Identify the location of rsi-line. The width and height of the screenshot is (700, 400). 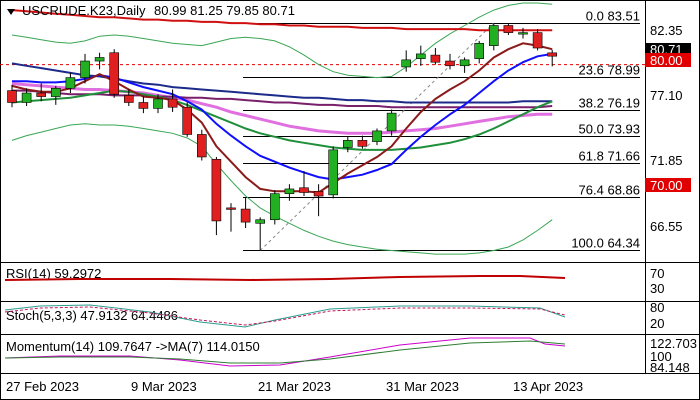
(285, 278).